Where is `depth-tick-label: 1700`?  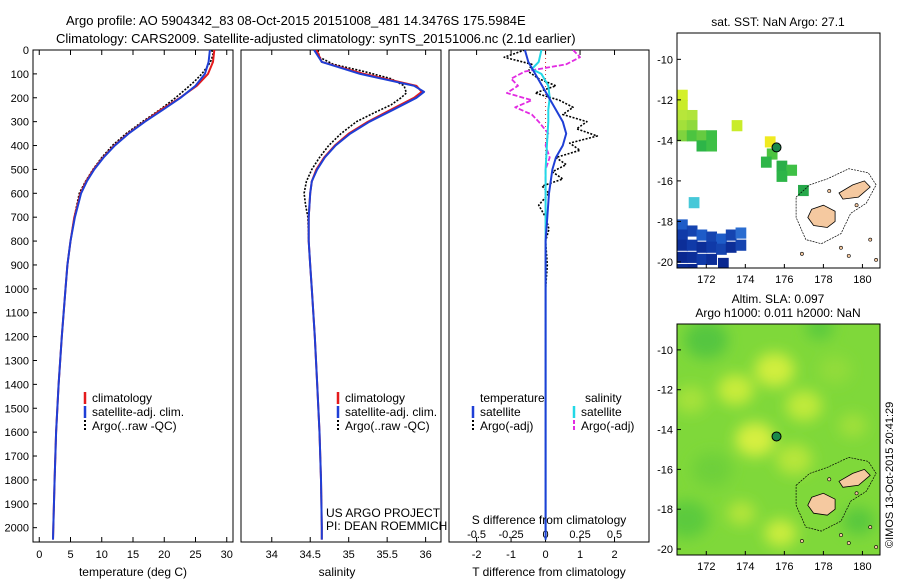
depth-tick-label: 1700 is located at coordinates (17, 457).